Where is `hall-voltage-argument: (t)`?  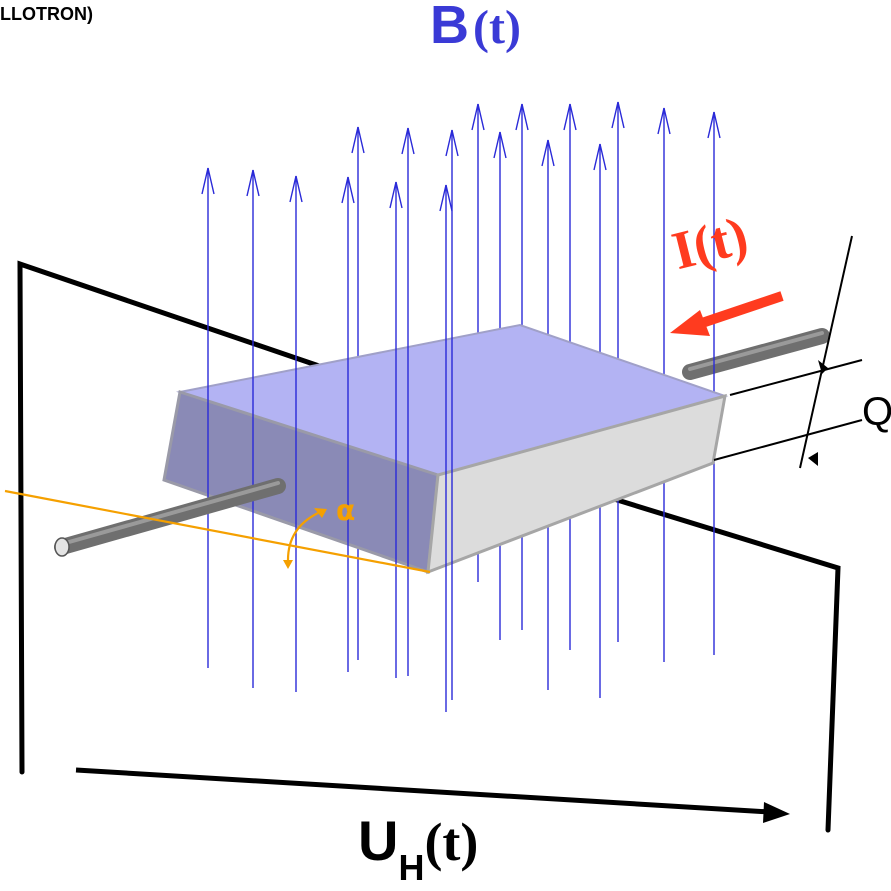 hall-voltage-argument: (t) is located at coordinates (451, 842).